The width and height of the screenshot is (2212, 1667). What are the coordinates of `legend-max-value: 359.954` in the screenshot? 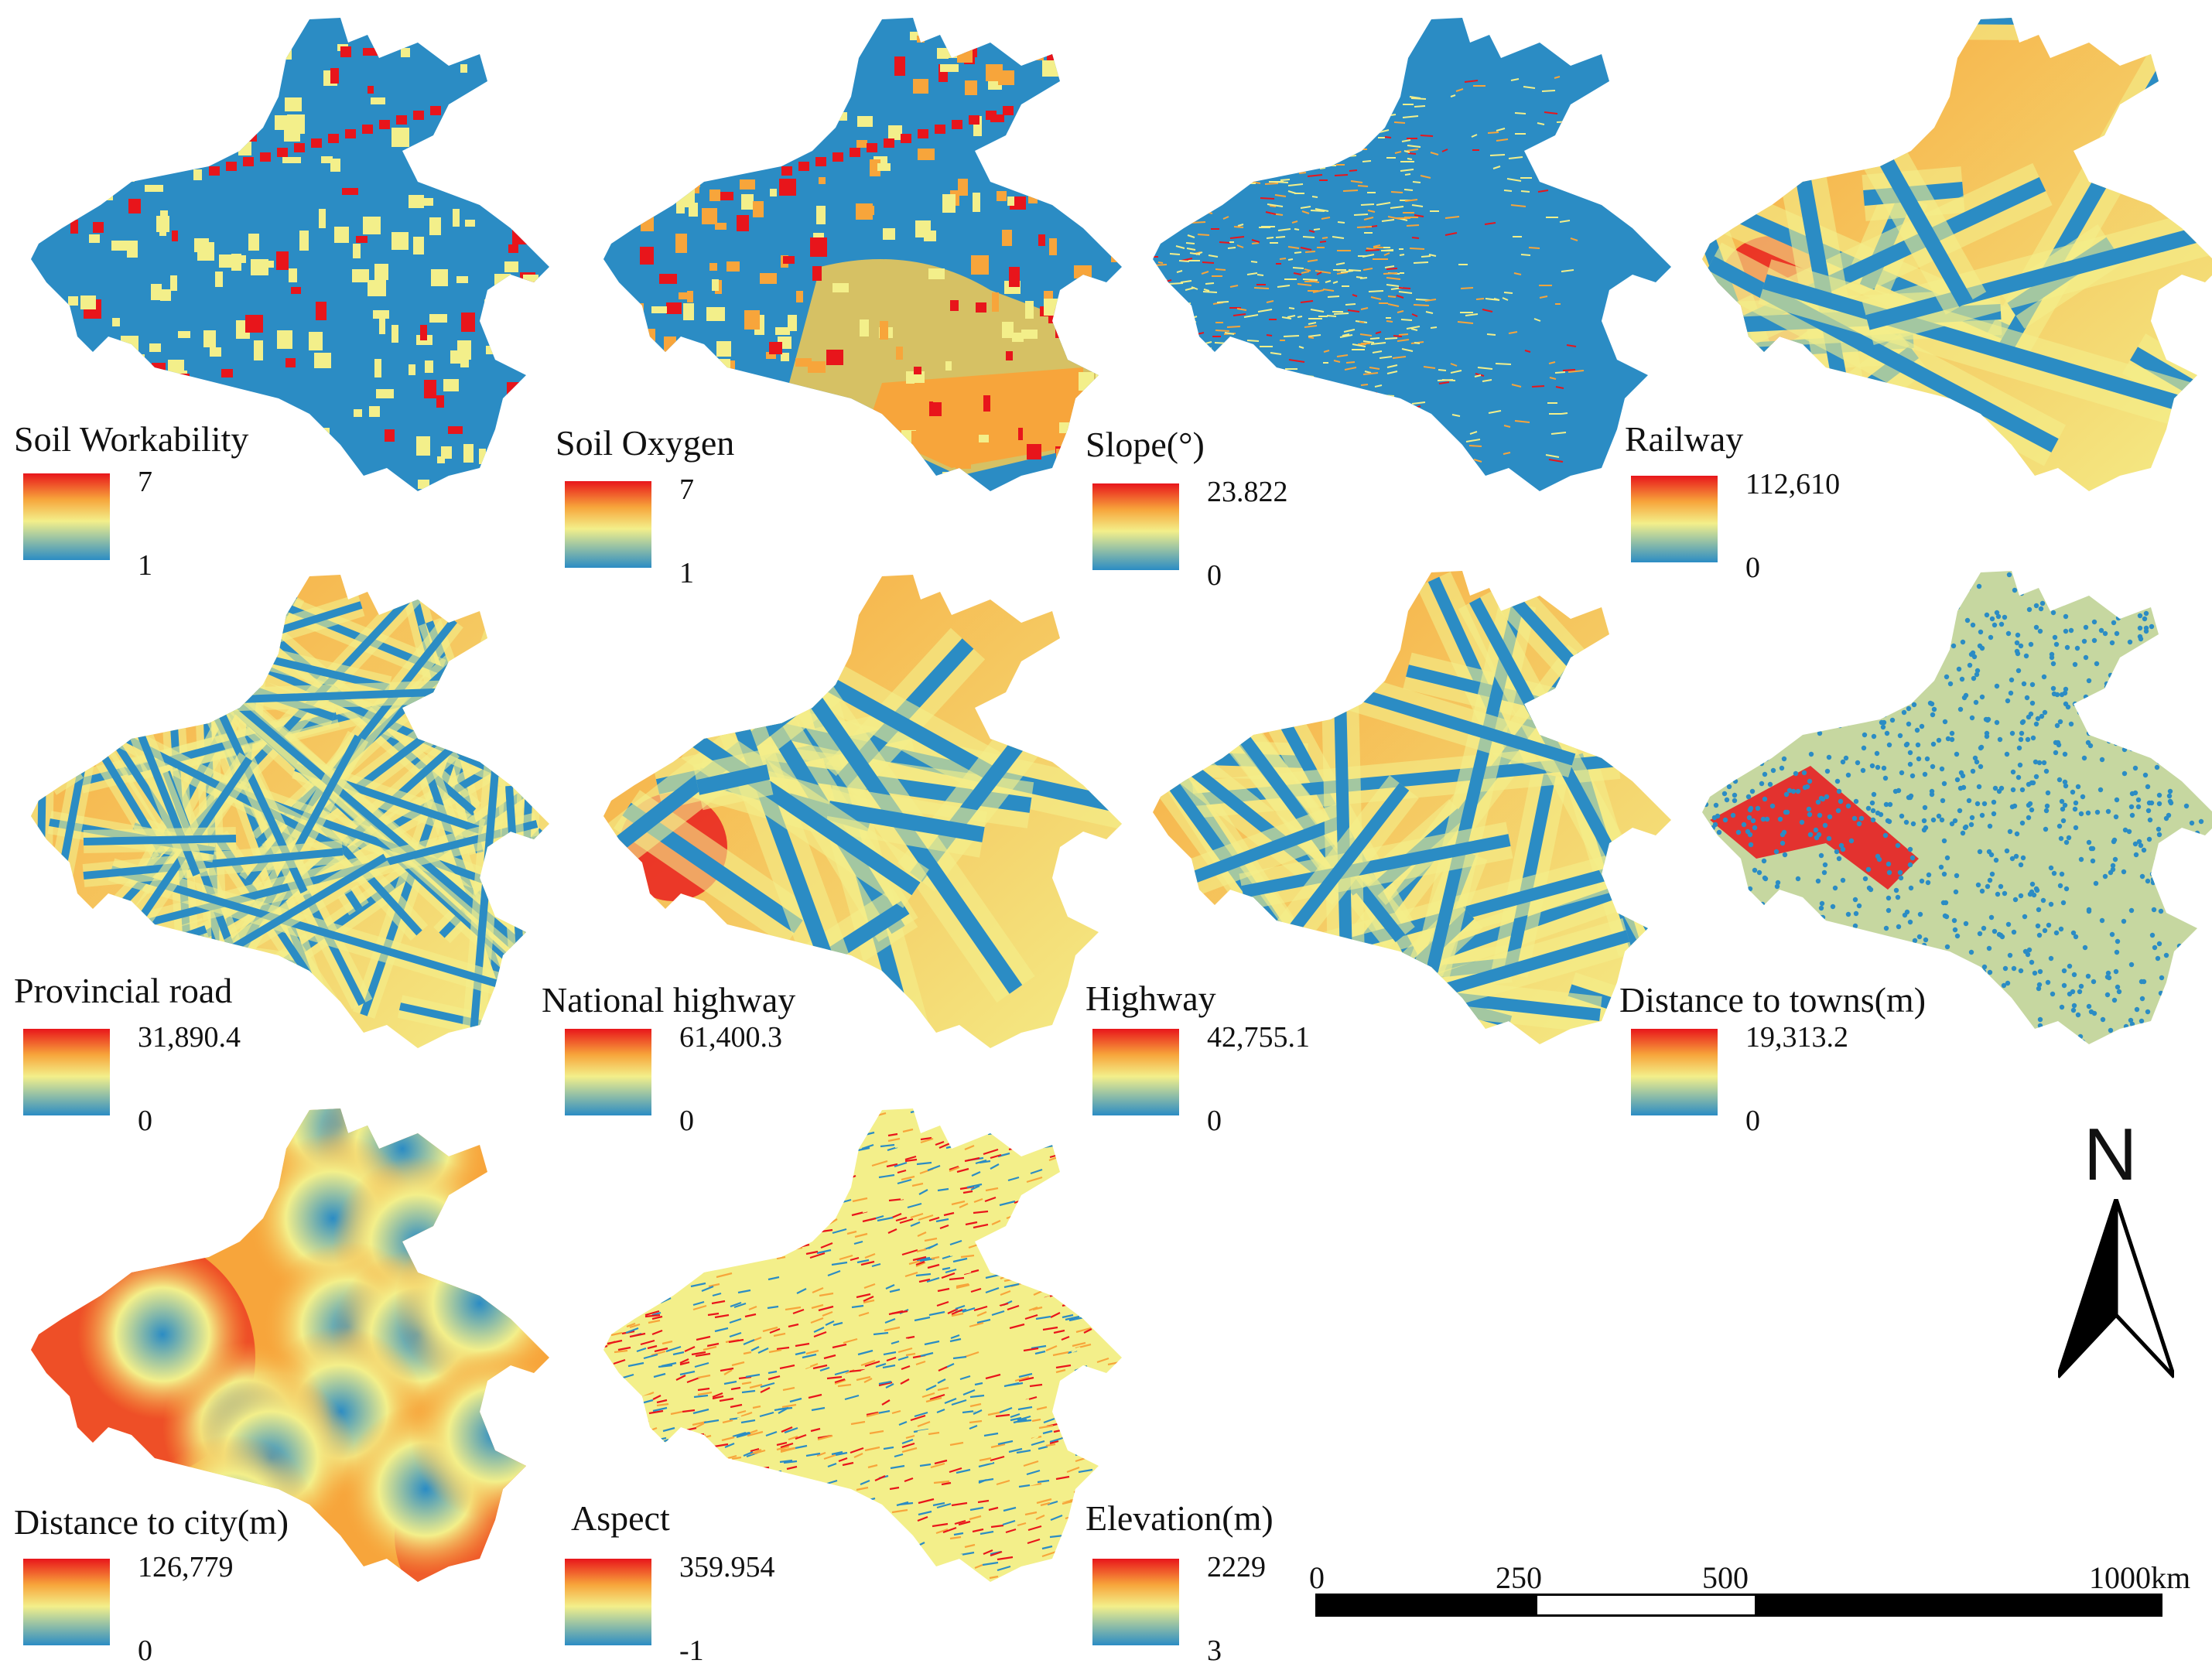 It's located at (727, 1567).